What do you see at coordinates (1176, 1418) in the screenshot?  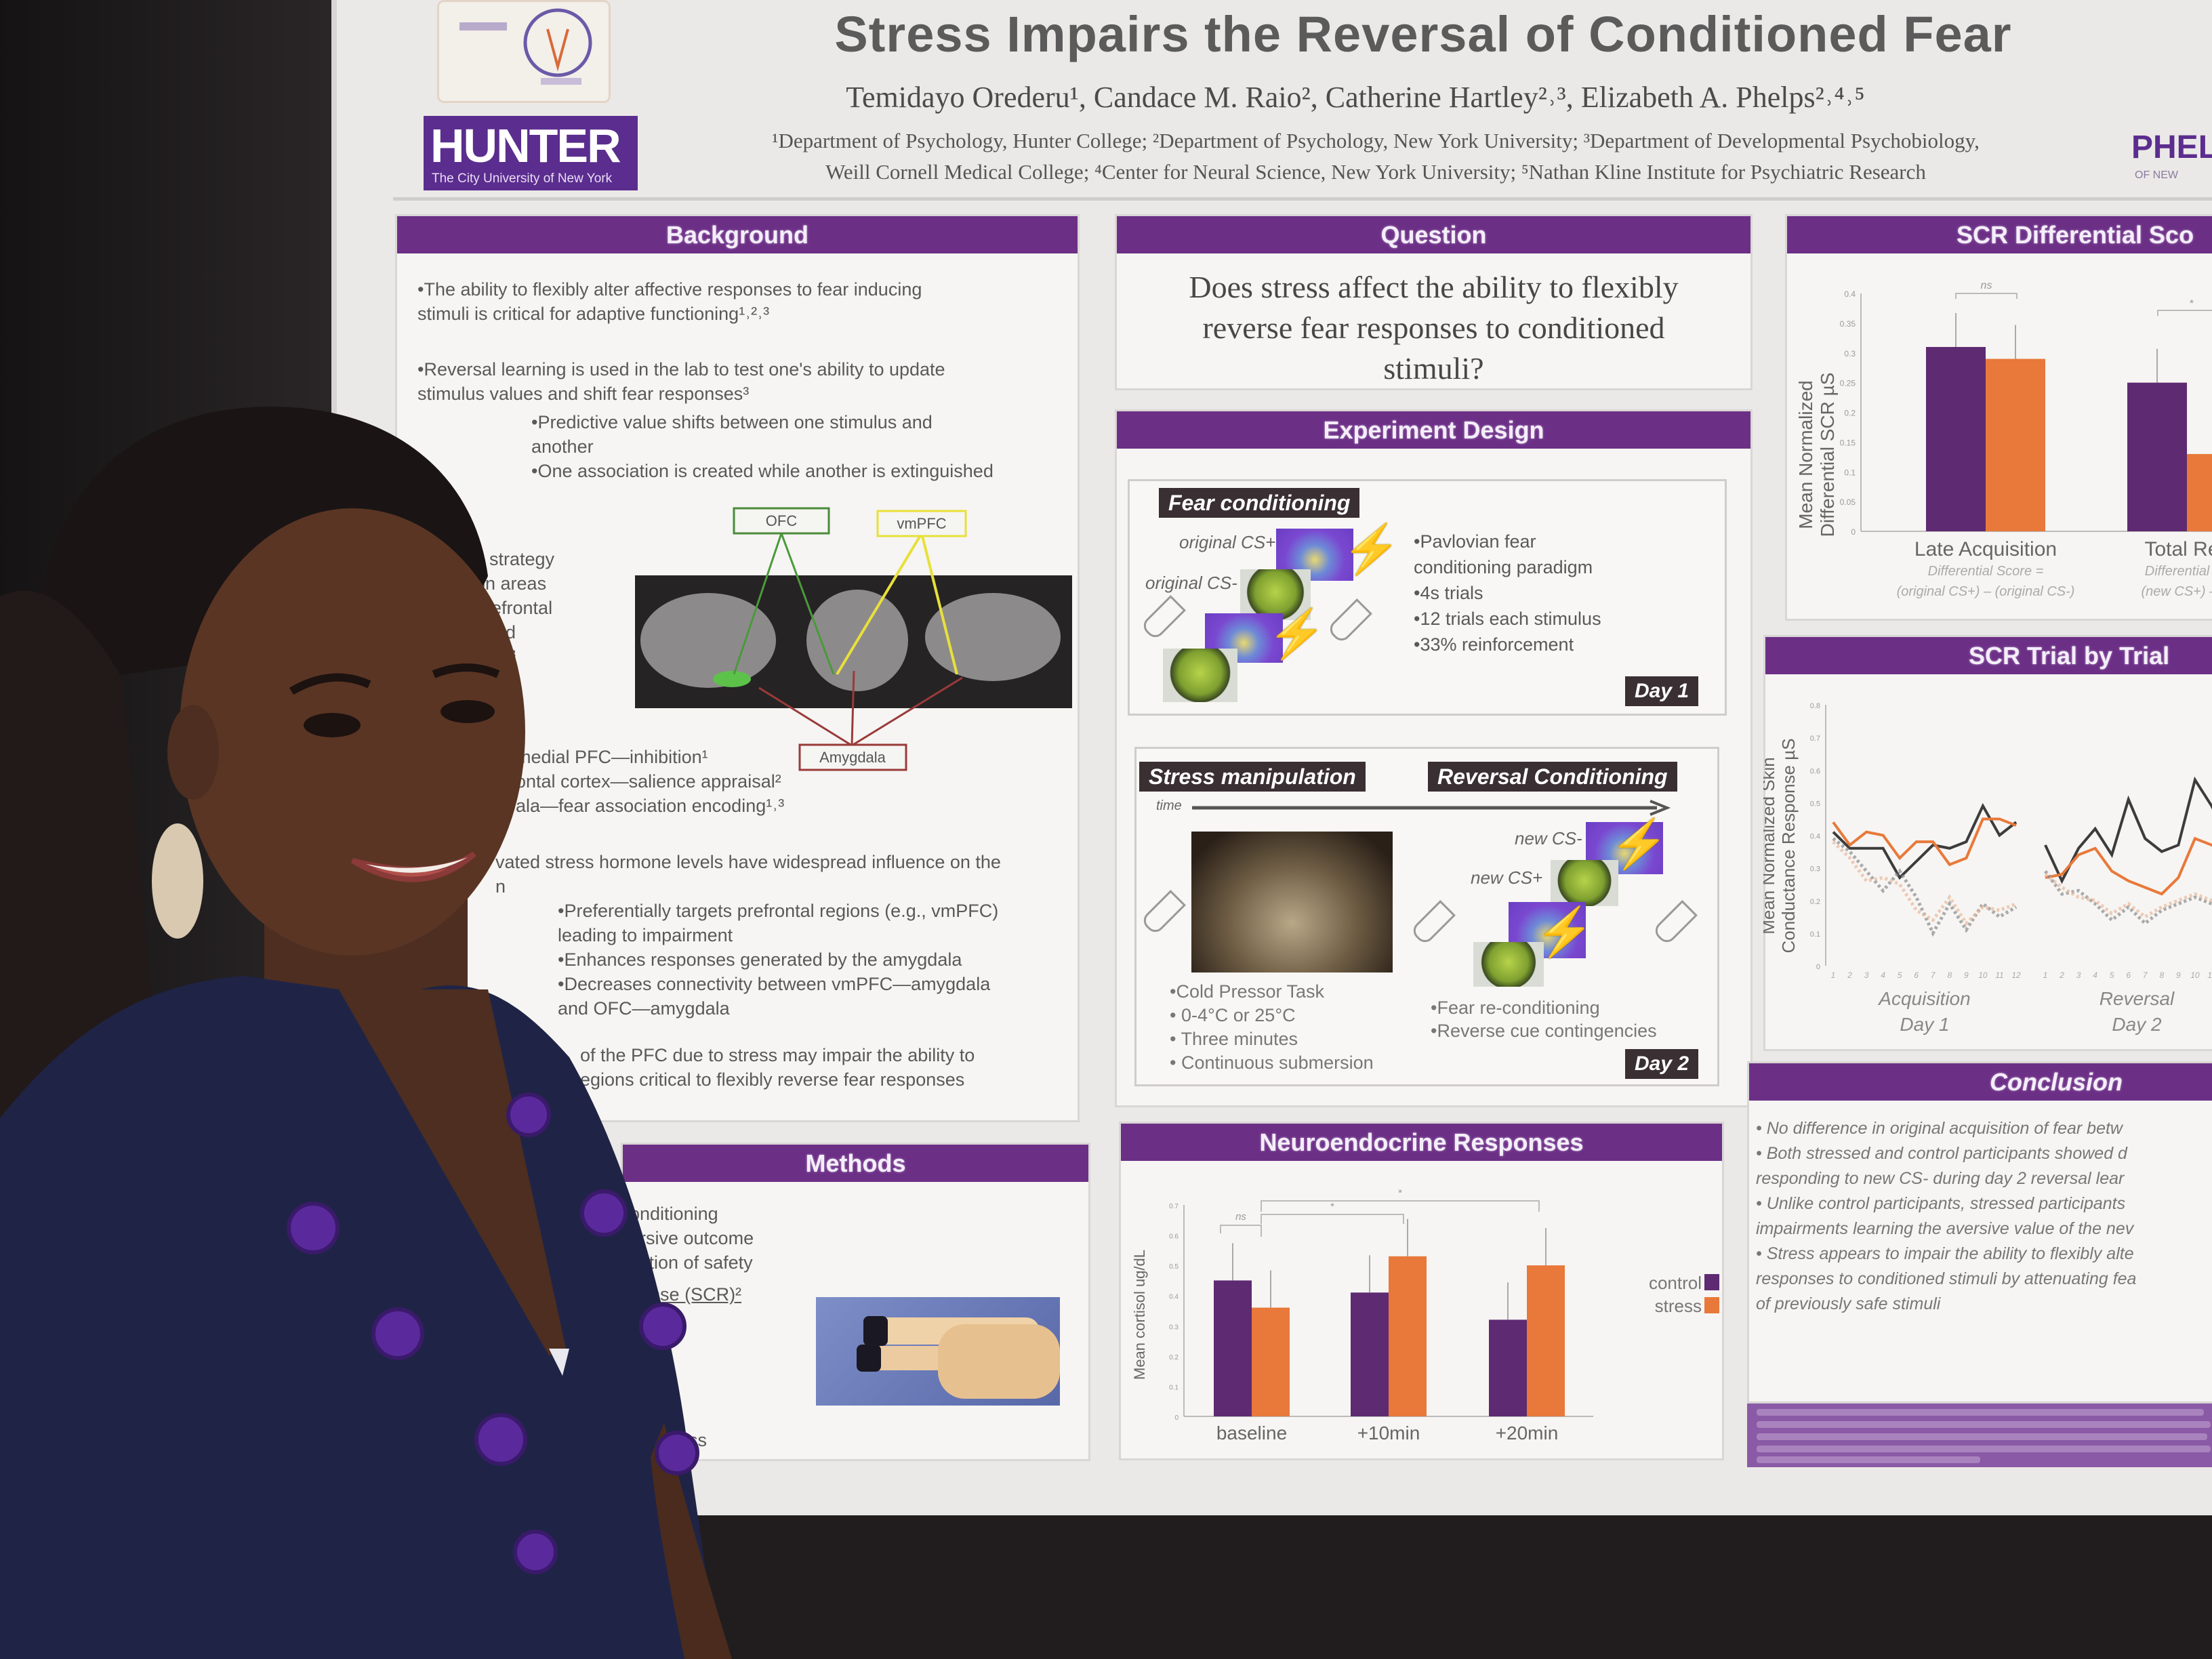 I see `y-tick-label: 0` at bounding box center [1176, 1418].